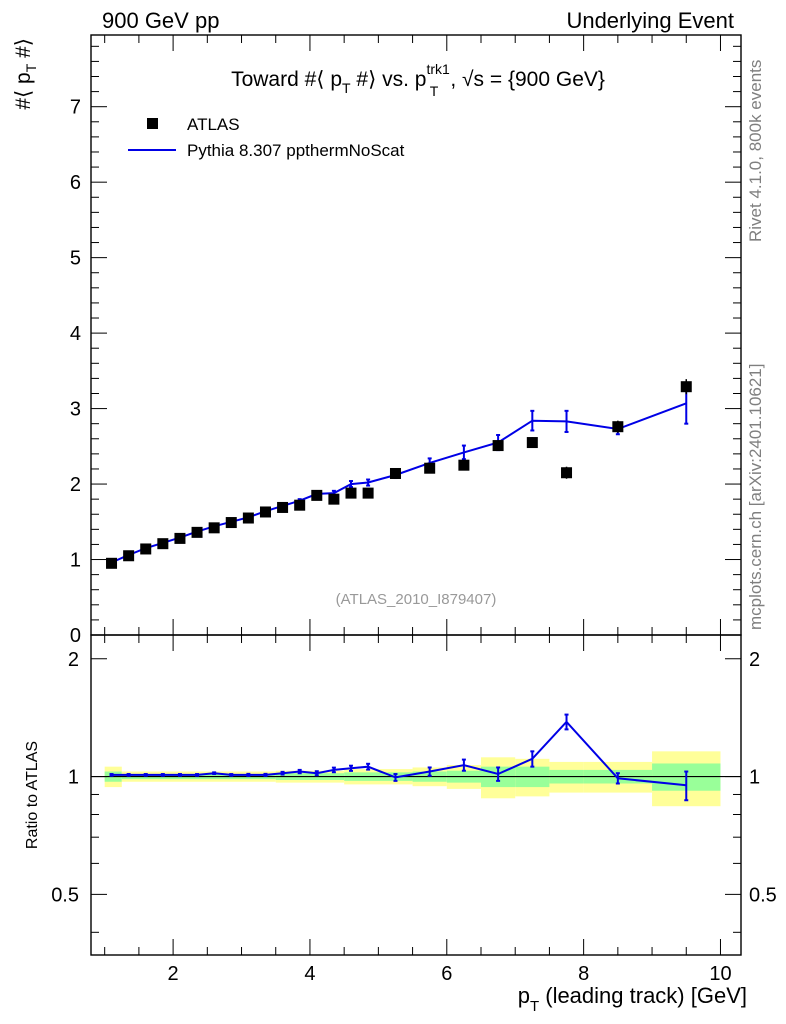 The width and height of the screenshot is (786, 1024). What do you see at coordinates (650, 20) in the screenshot?
I see `header-right-label: Underlying Event` at bounding box center [650, 20].